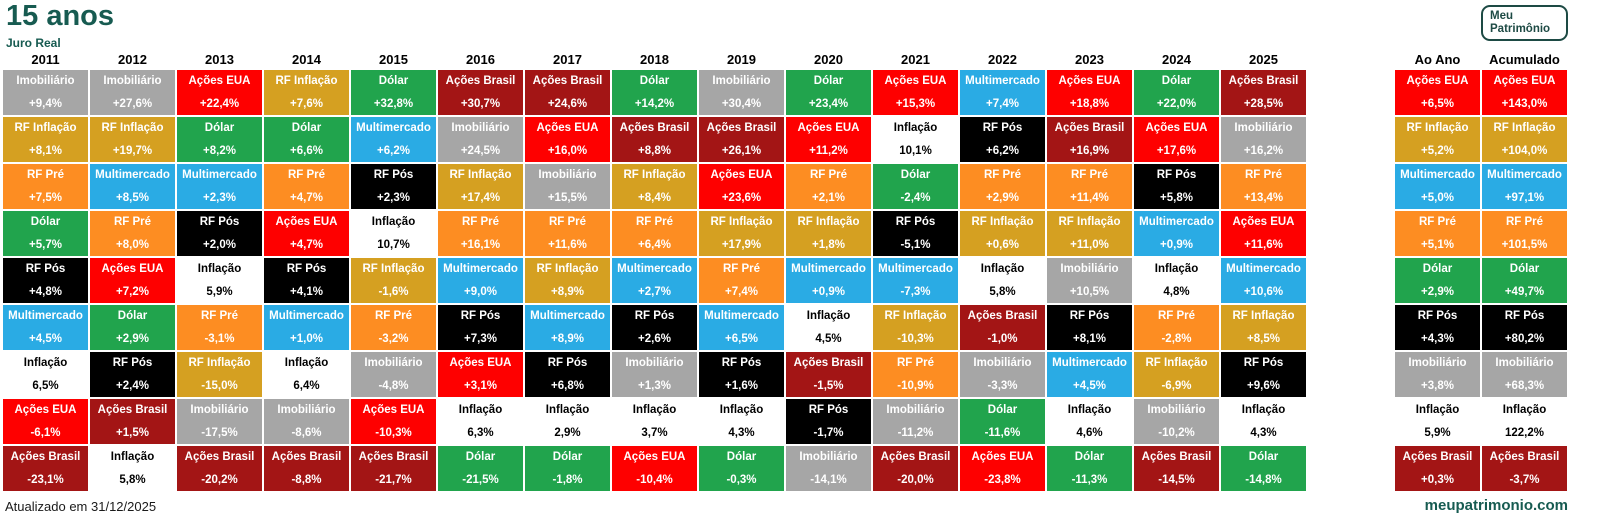 The height and width of the screenshot is (525, 1600). I want to click on return-value: -6,9%, so click(1176, 385).